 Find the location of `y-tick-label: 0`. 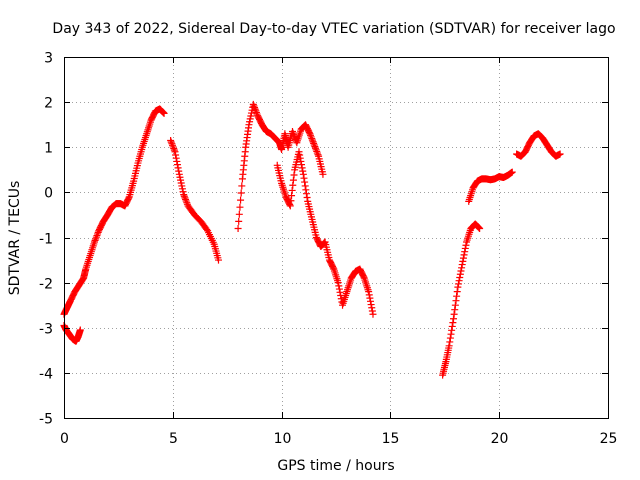

y-tick-label: 0 is located at coordinates (48, 194).